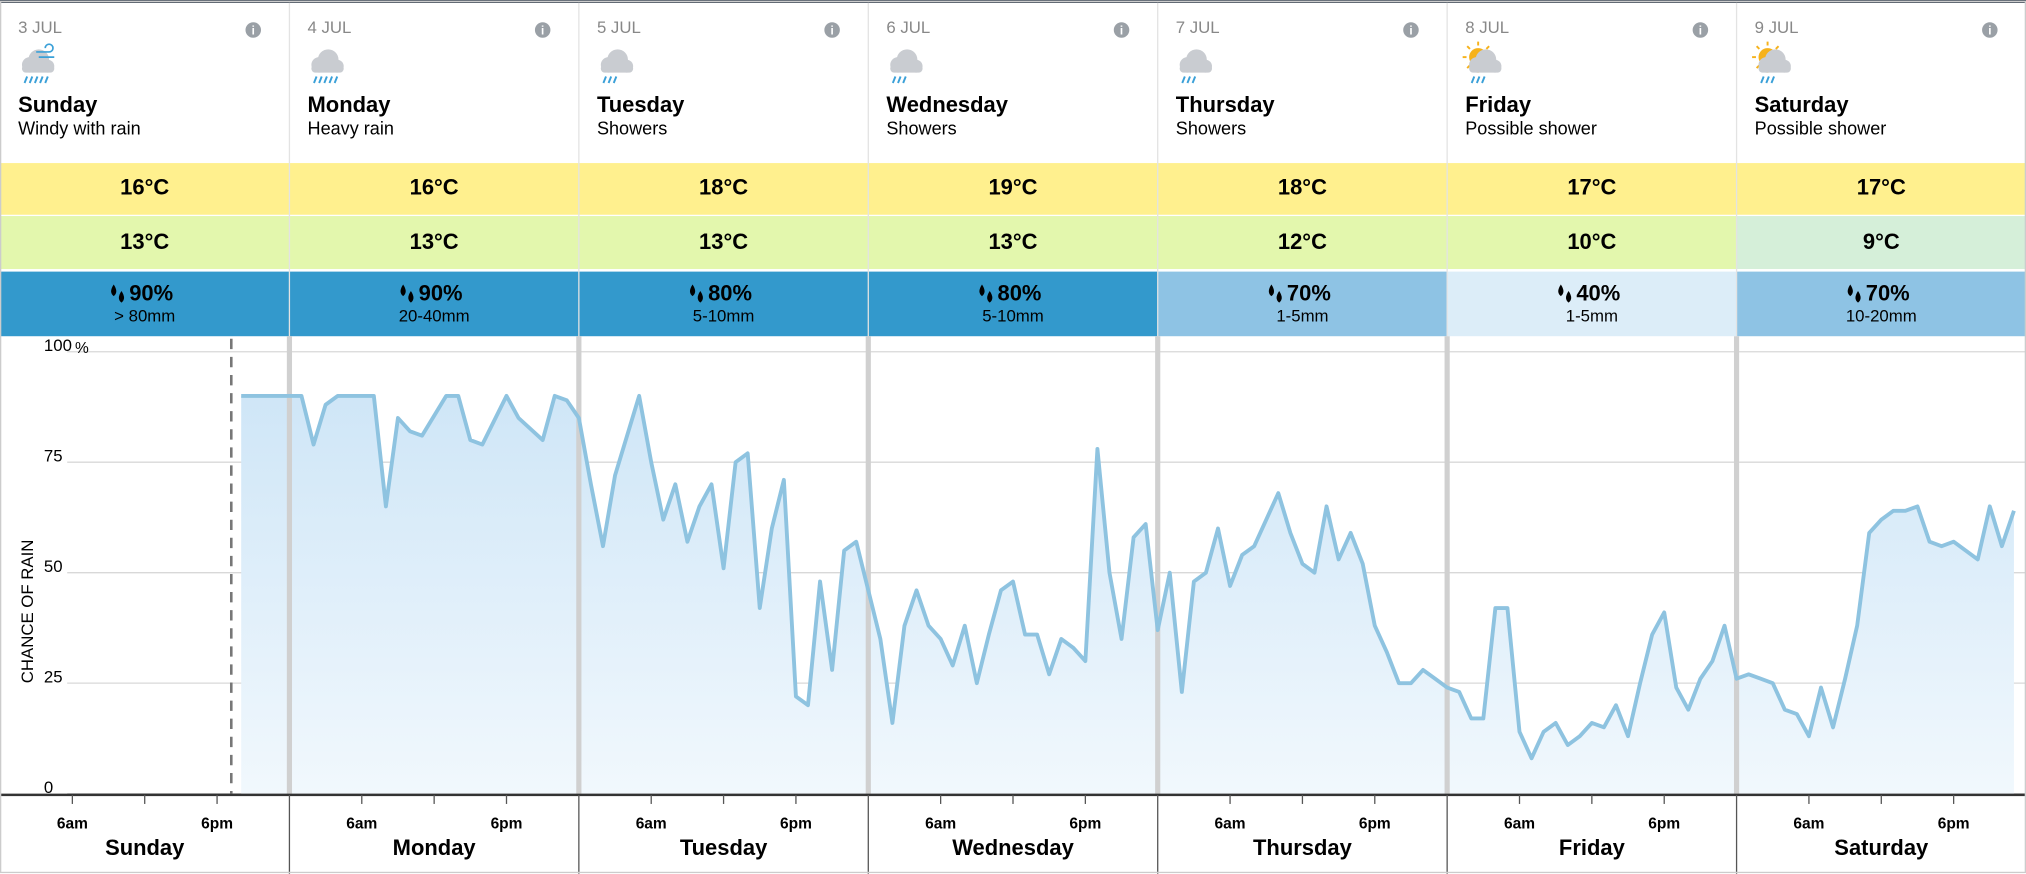  What do you see at coordinates (58, 345) in the screenshot?
I see `y-tick-label: 100` at bounding box center [58, 345].